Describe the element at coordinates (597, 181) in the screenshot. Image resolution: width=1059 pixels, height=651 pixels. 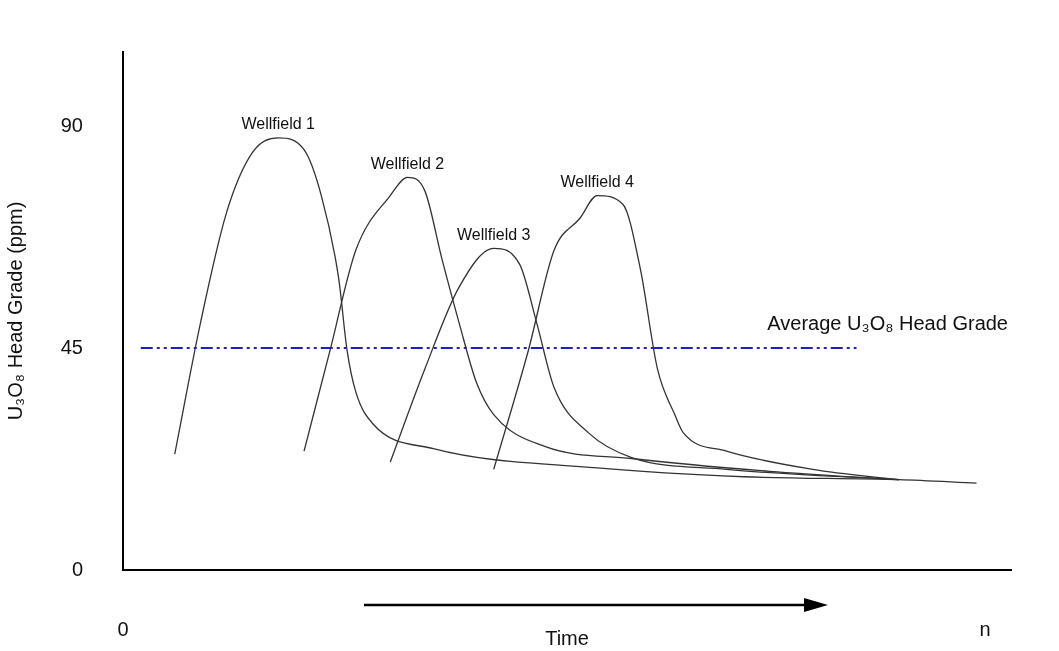
I see `series-label: Wellfield 4` at that location.